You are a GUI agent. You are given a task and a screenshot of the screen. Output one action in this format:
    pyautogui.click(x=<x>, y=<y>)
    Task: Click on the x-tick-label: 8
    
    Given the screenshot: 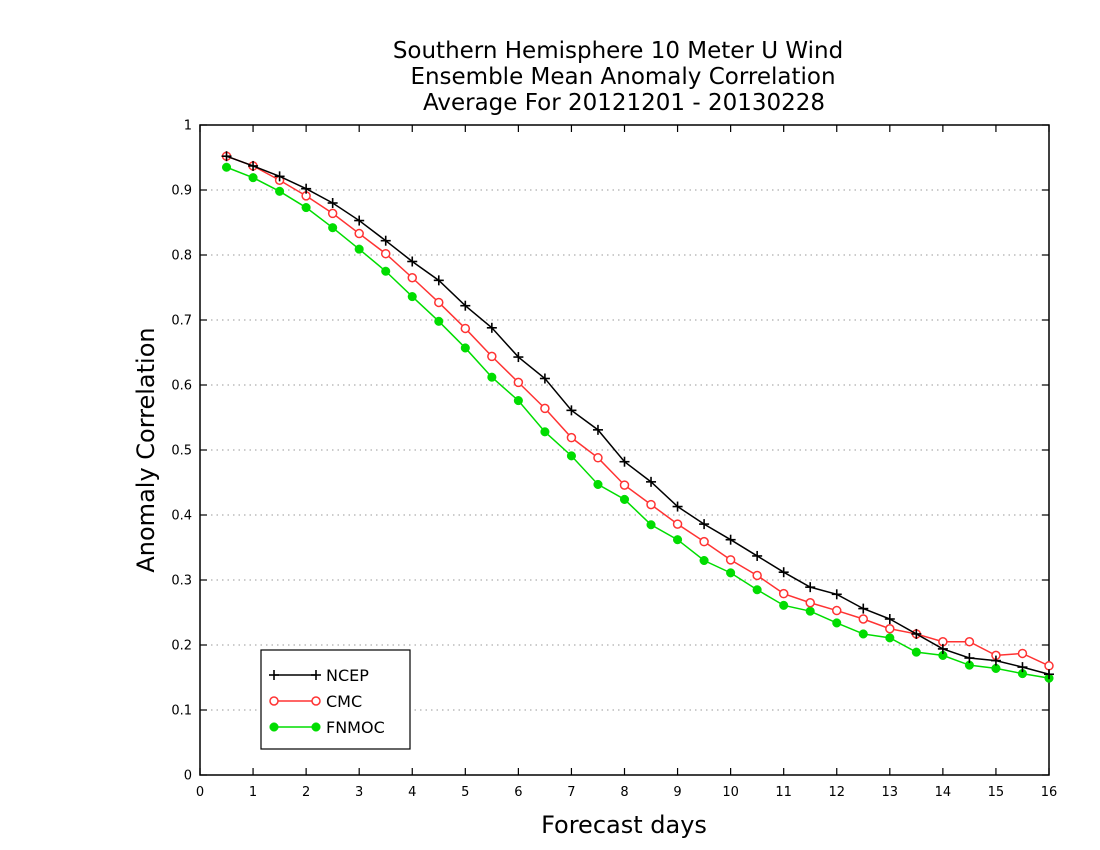 What is the action you would take?
    pyautogui.click(x=624, y=792)
    